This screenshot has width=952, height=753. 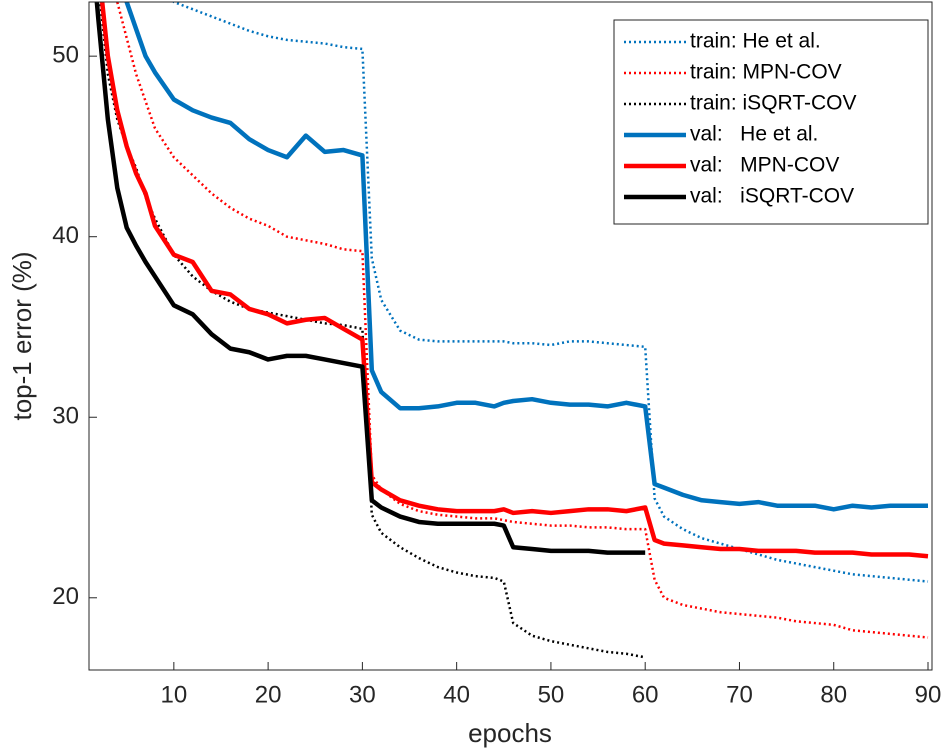 I want to click on y-tick-label: 20, so click(x=65, y=596).